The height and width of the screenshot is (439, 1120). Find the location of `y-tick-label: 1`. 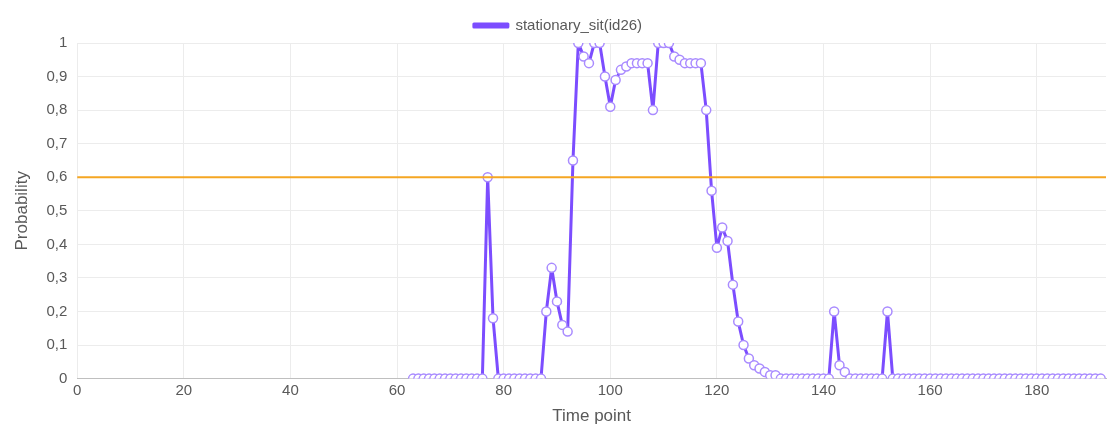

y-tick-label: 1 is located at coordinates (63, 42).